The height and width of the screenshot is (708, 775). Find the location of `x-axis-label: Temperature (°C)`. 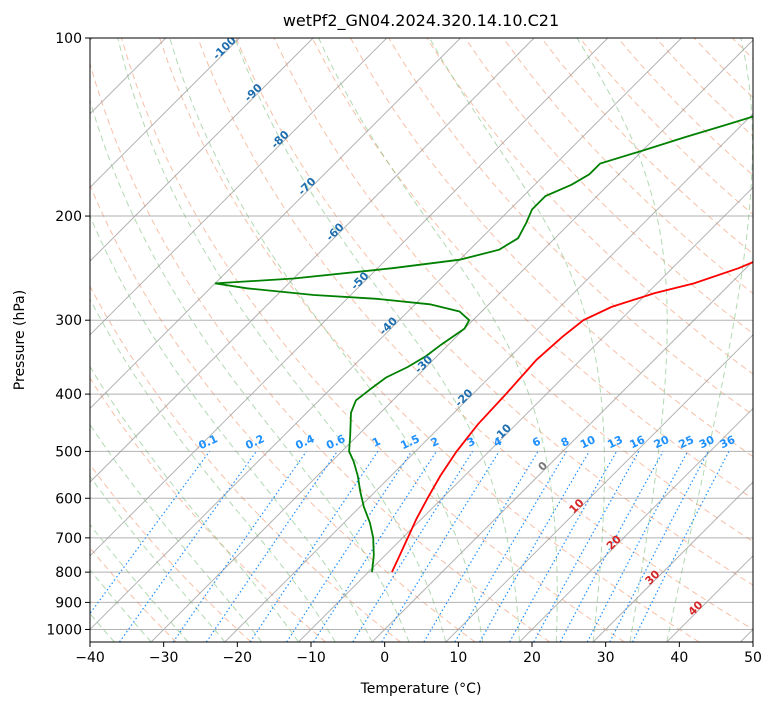

x-axis-label: Temperature (°C) is located at coordinates (421, 689).